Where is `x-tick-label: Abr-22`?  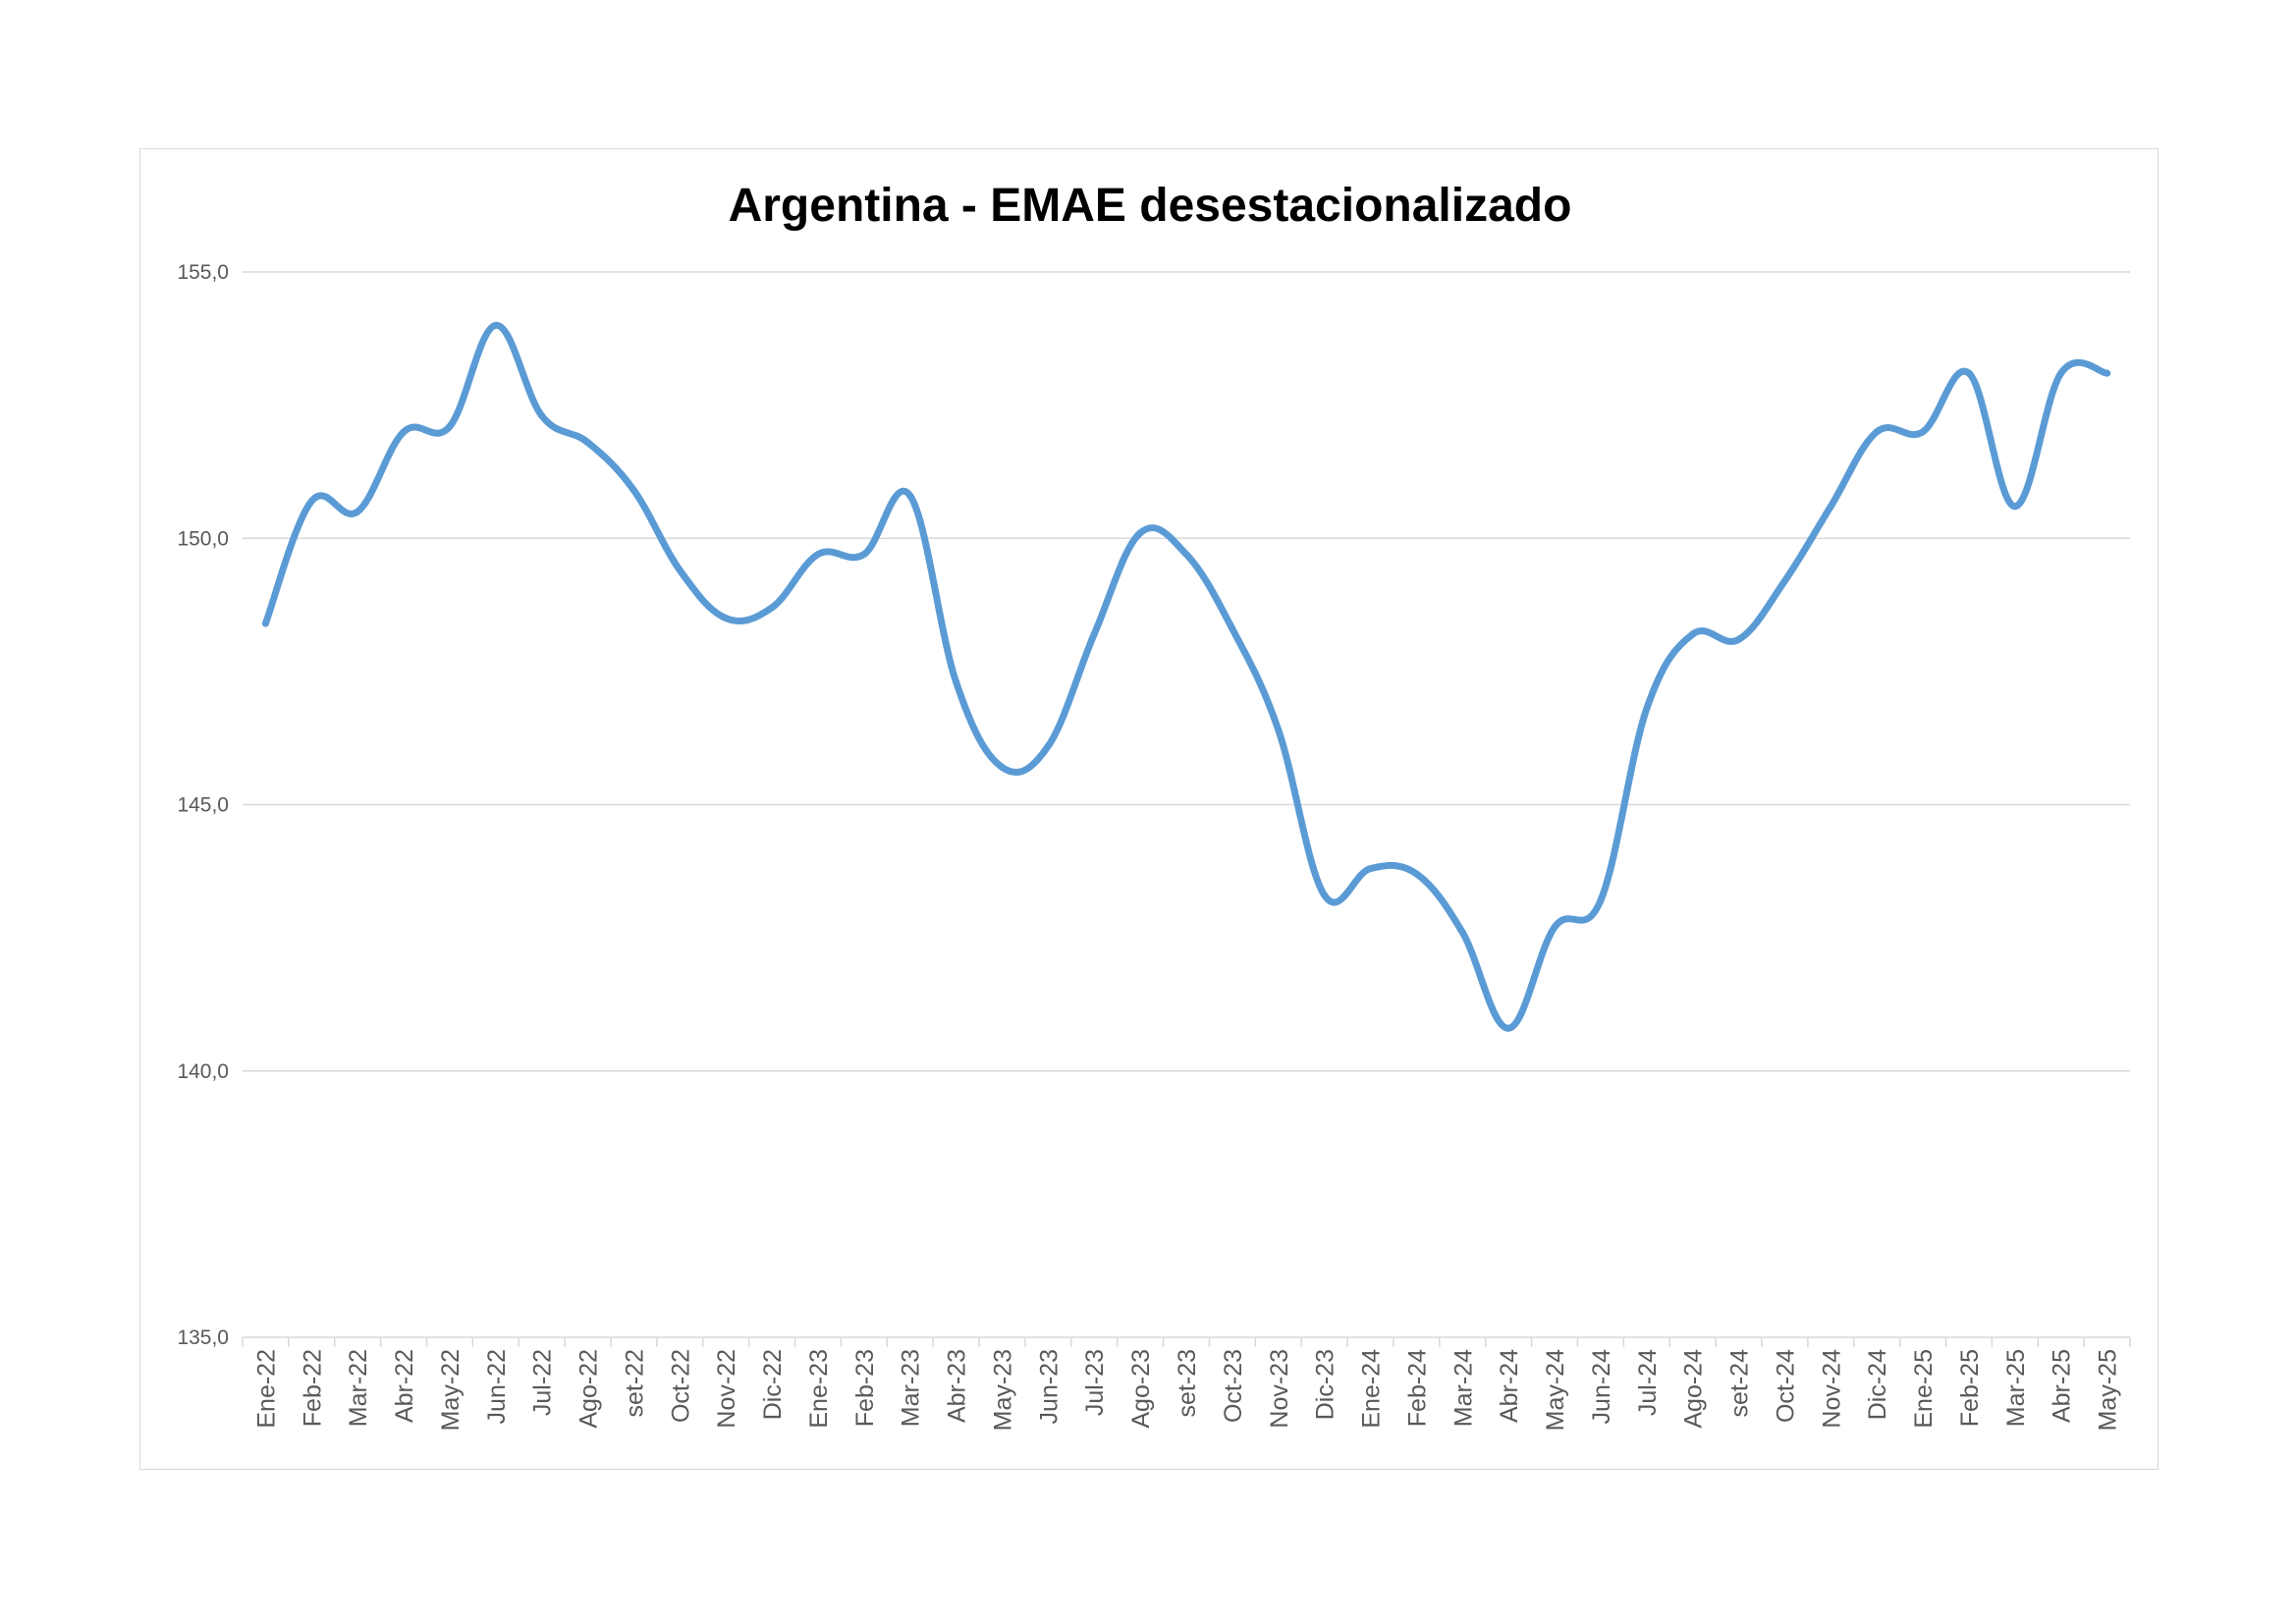 x-tick-label: Abr-22 is located at coordinates (404, 1386).